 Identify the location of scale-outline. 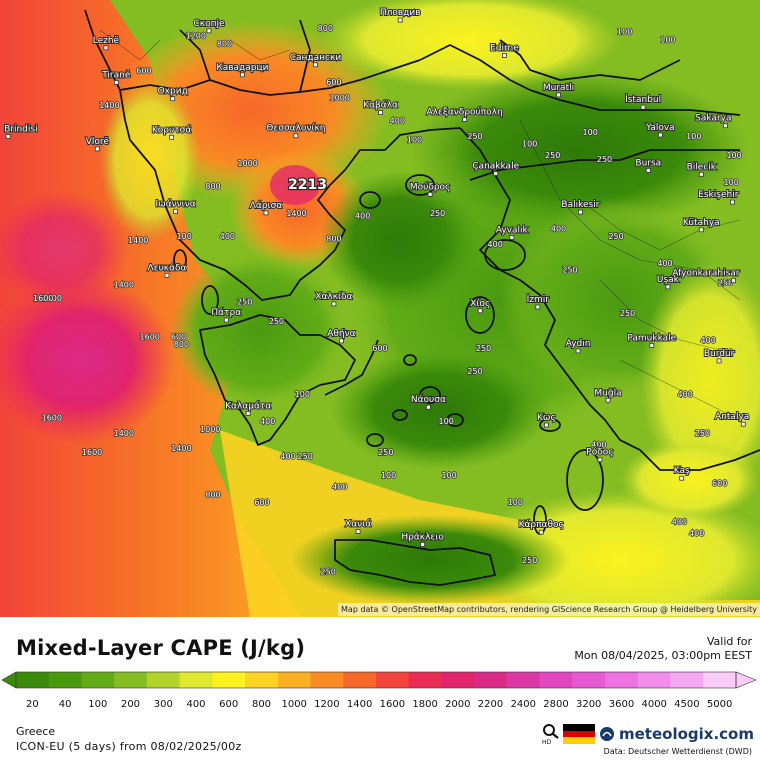
(376, 680).